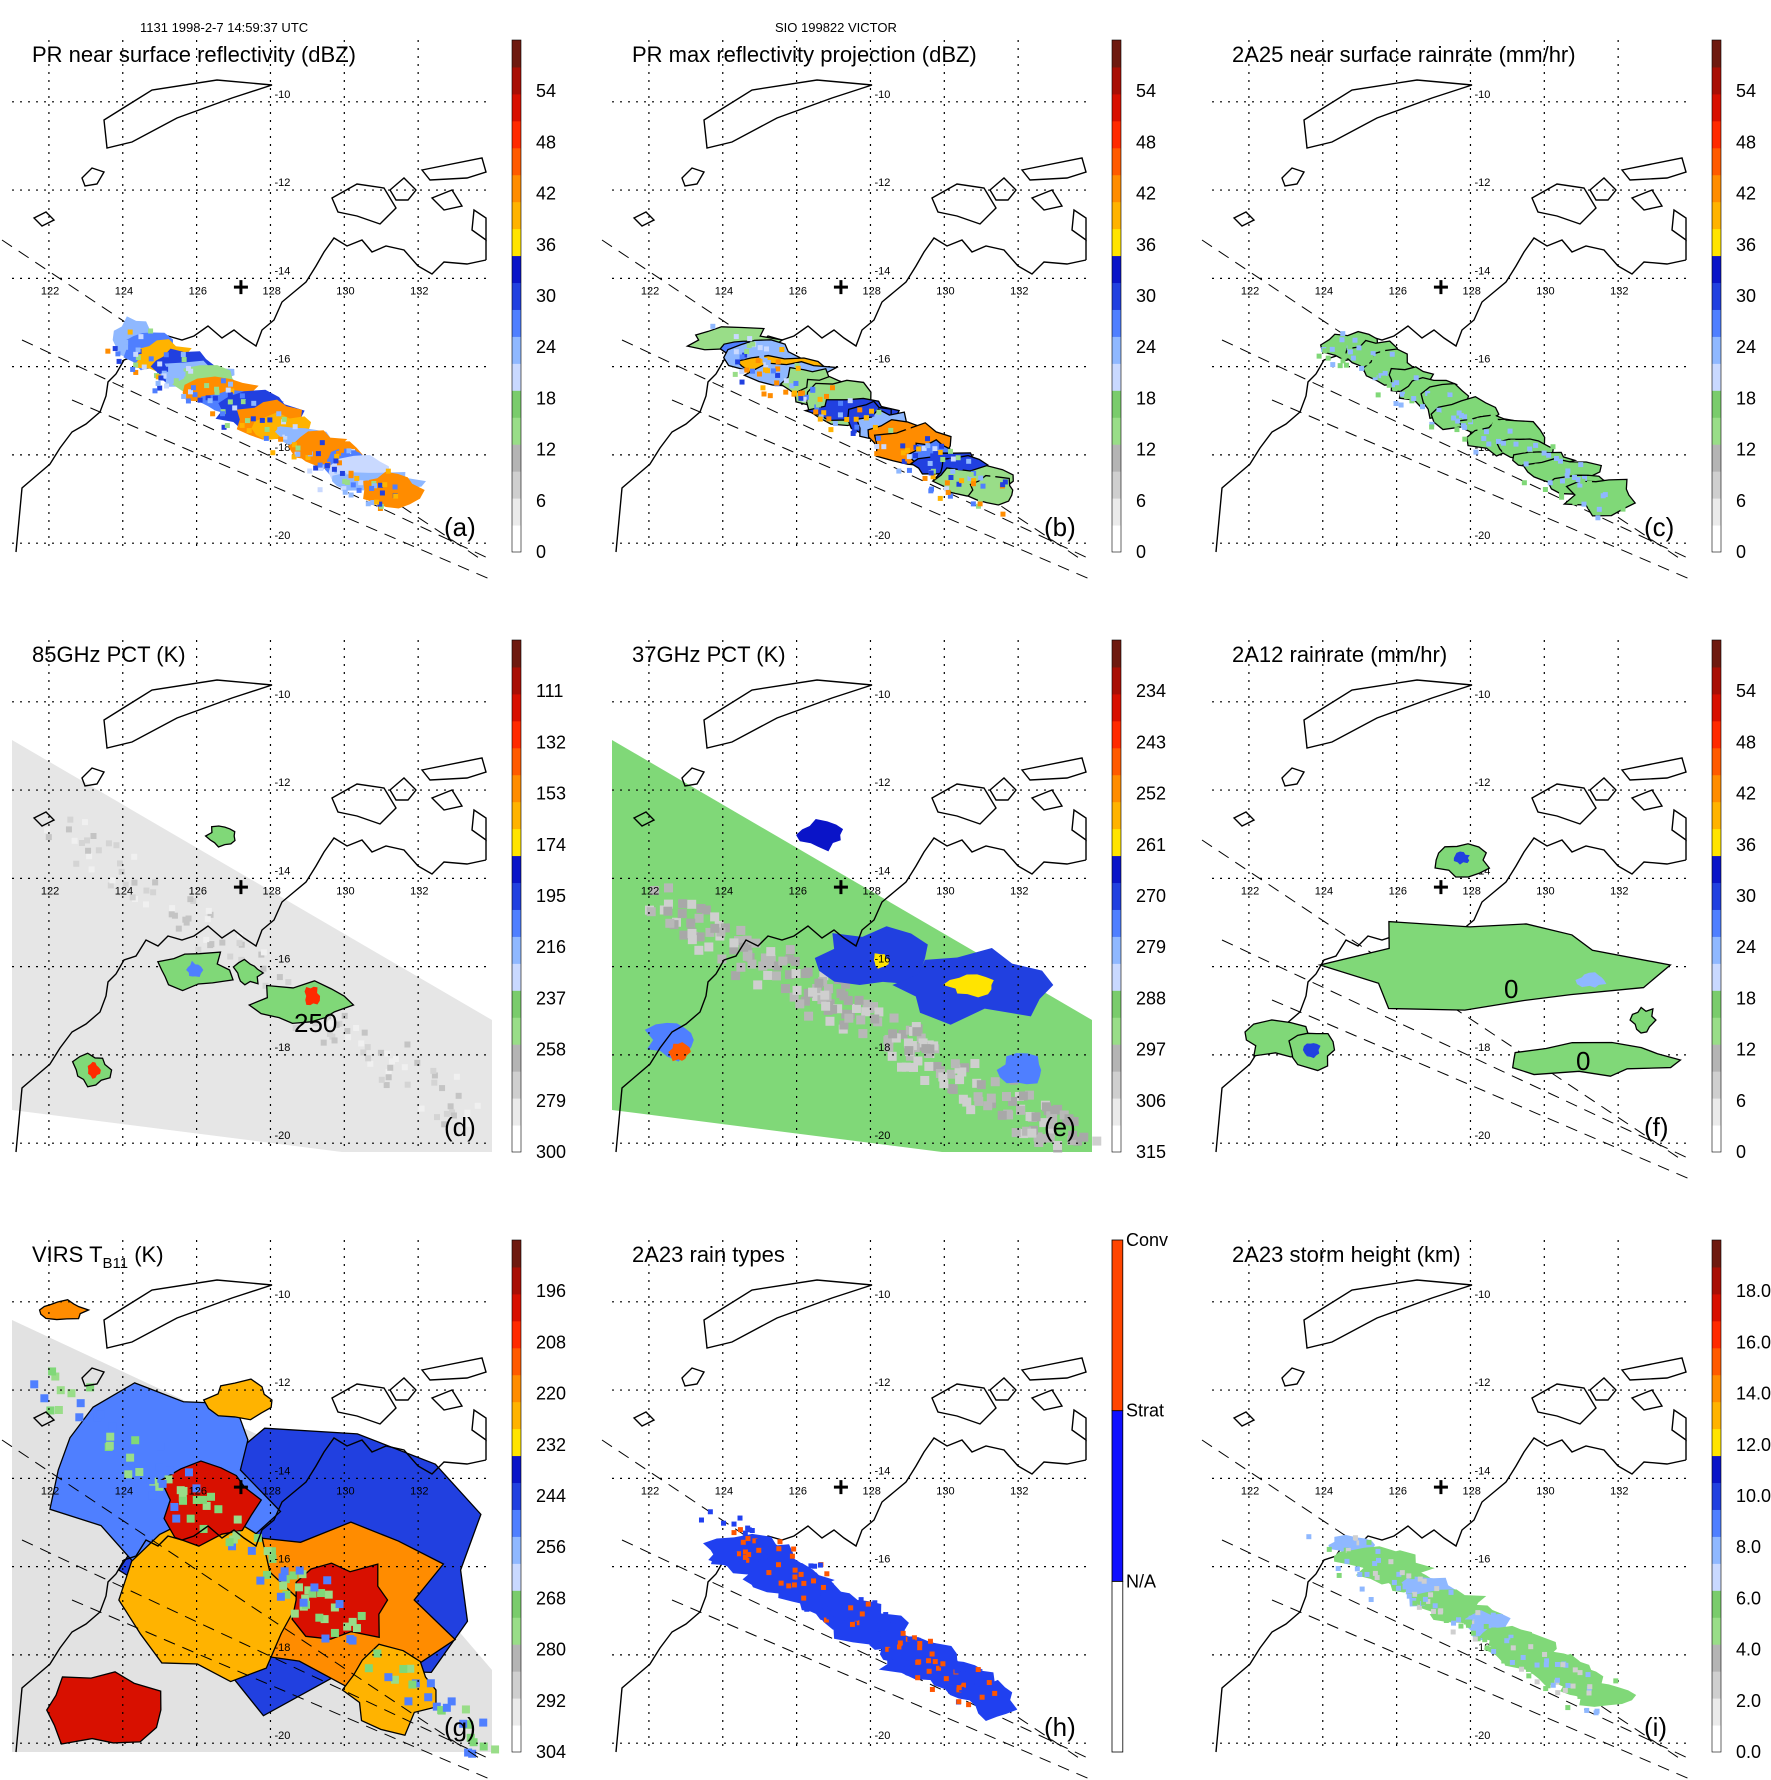 The image size is (1771, 1780). What do you see at coordinates (650, 1492) in the screenshot?
I see `lon-tick-label: 122` at bounding box center [650, 1492].